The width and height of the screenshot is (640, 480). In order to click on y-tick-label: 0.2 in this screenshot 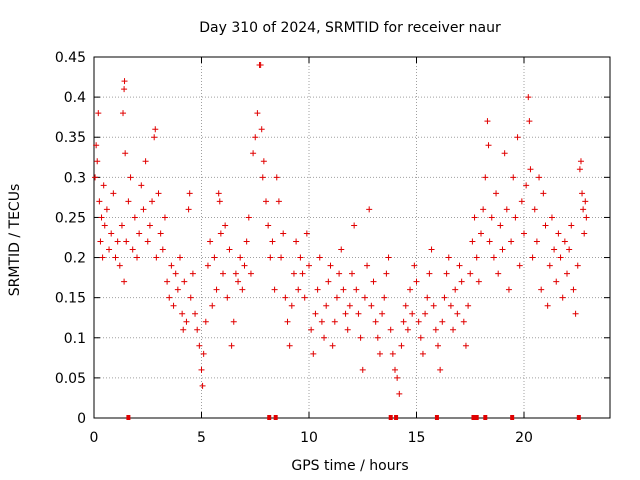, I will do `click(75, 259)`.